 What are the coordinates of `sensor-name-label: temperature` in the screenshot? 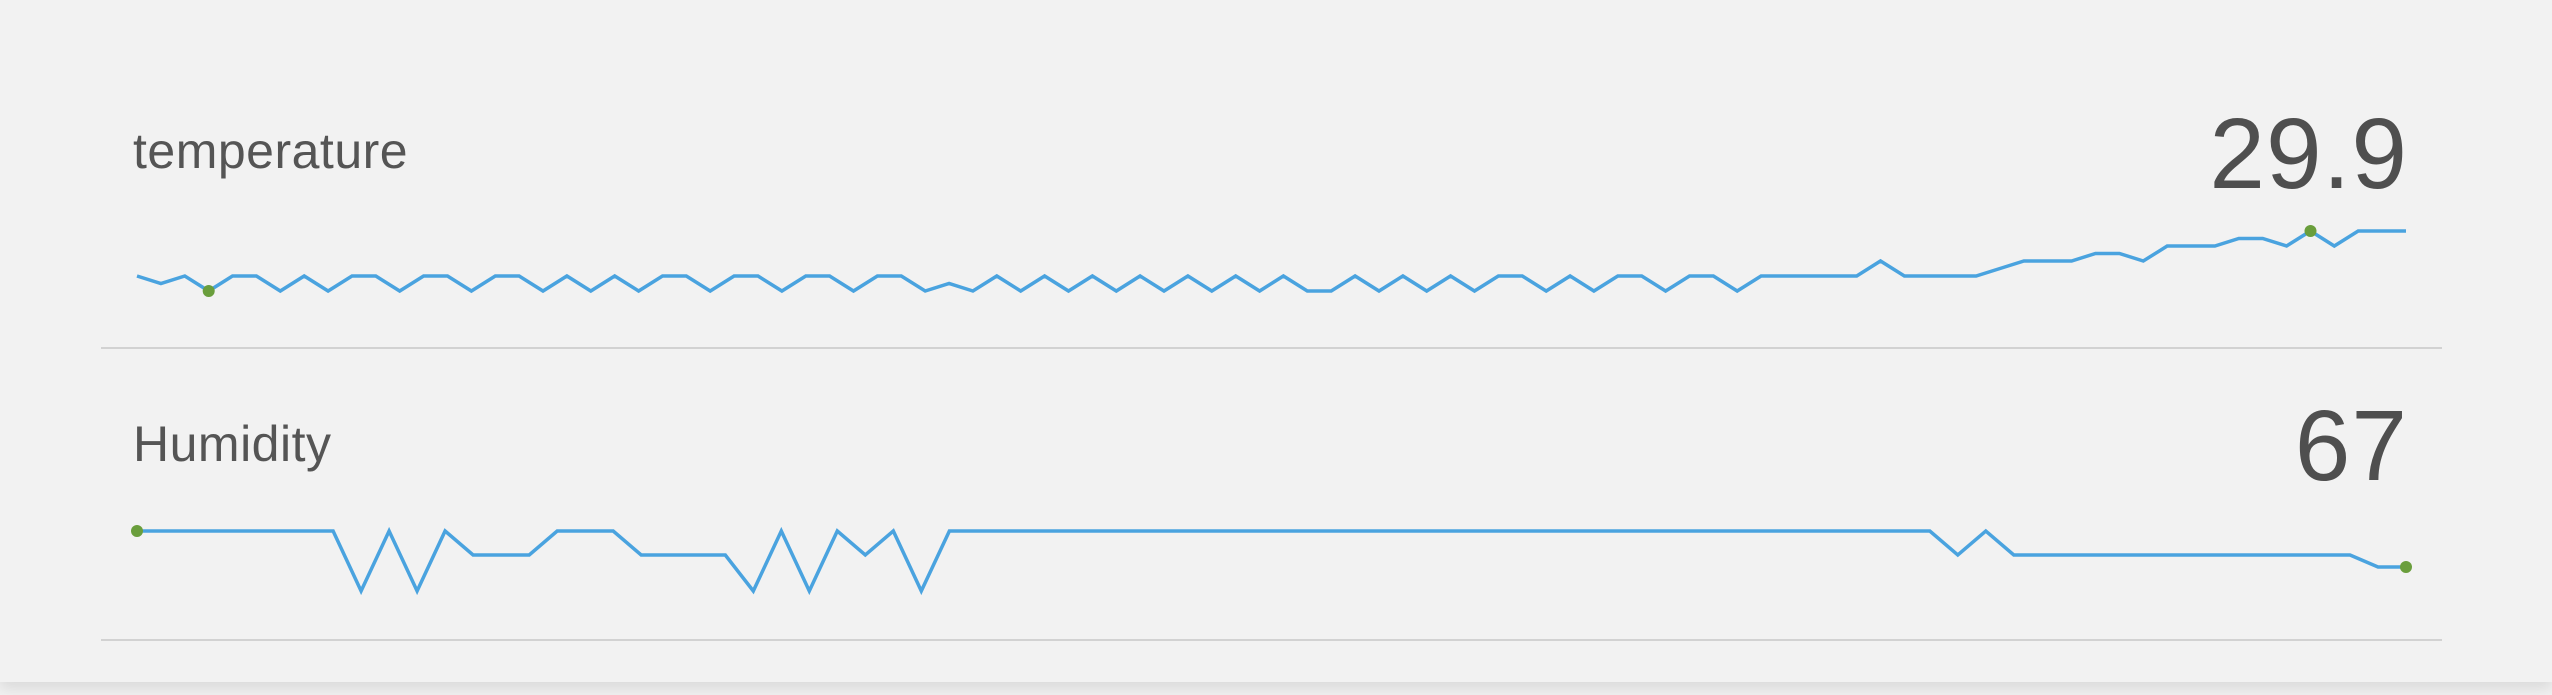 It's located at (271, 151).